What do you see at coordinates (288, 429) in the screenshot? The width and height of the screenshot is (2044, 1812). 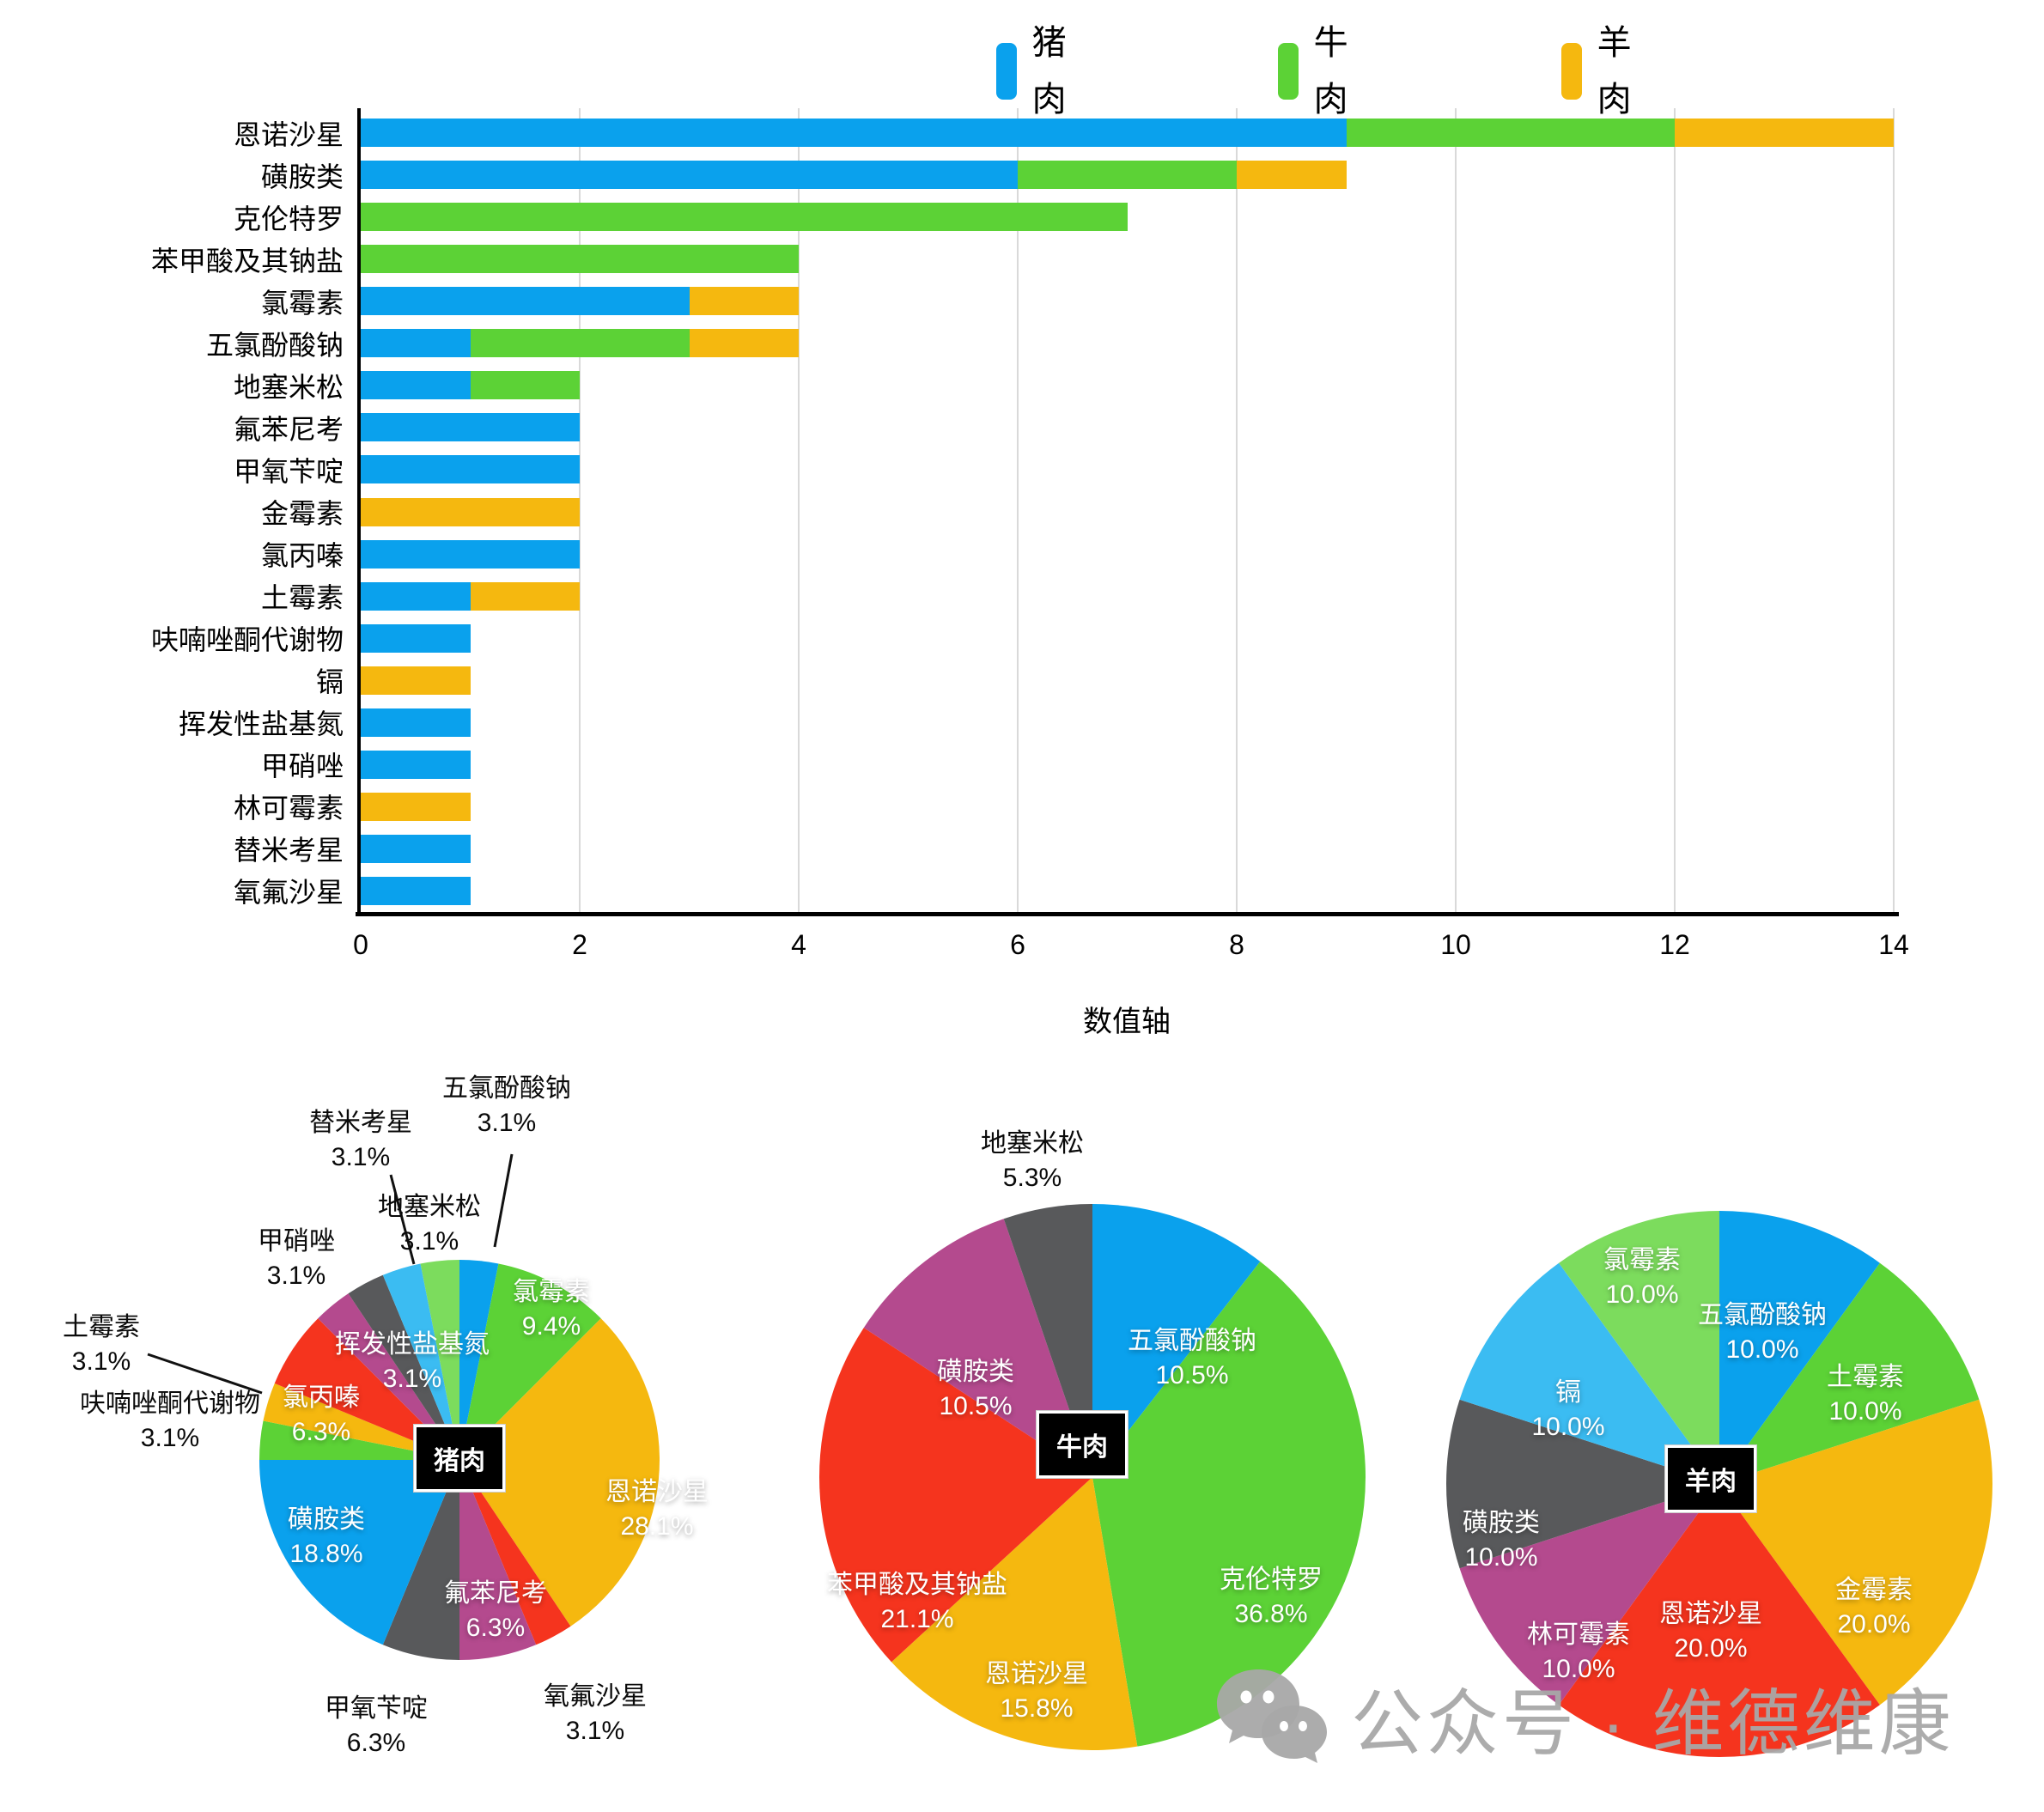 I see `category-label: 氟苯尼考` at bounding box center [288, 429].